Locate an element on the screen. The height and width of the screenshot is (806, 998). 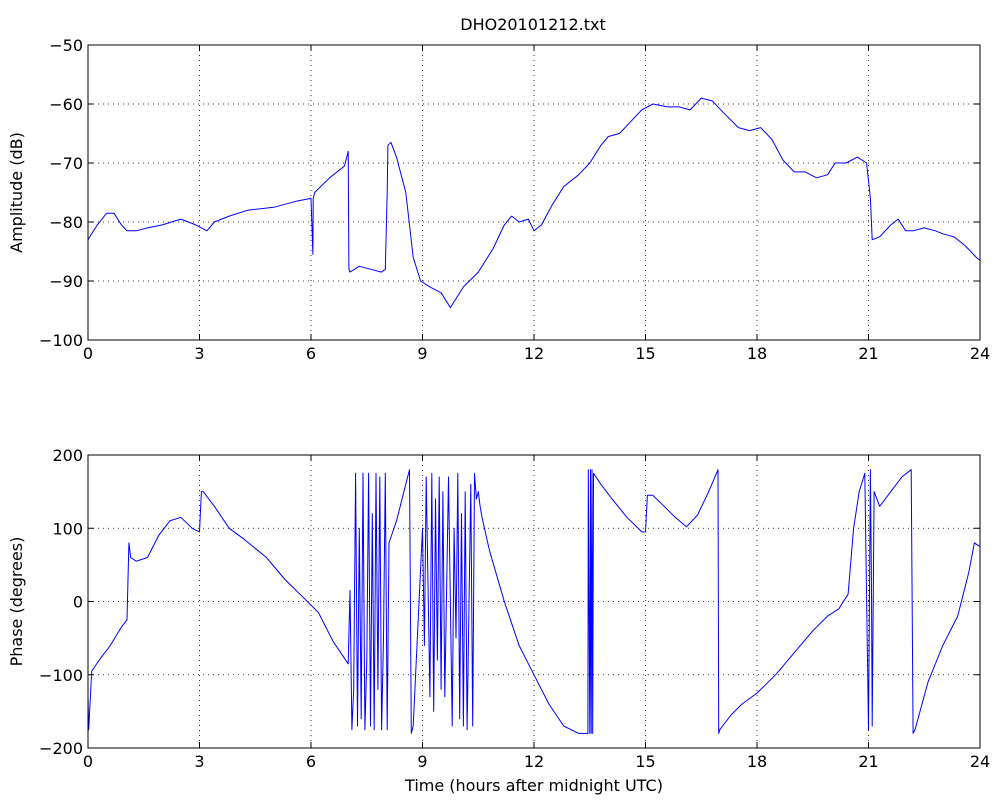
amplitude-x-tick-label: 21 is located at coordinates (868, 353).